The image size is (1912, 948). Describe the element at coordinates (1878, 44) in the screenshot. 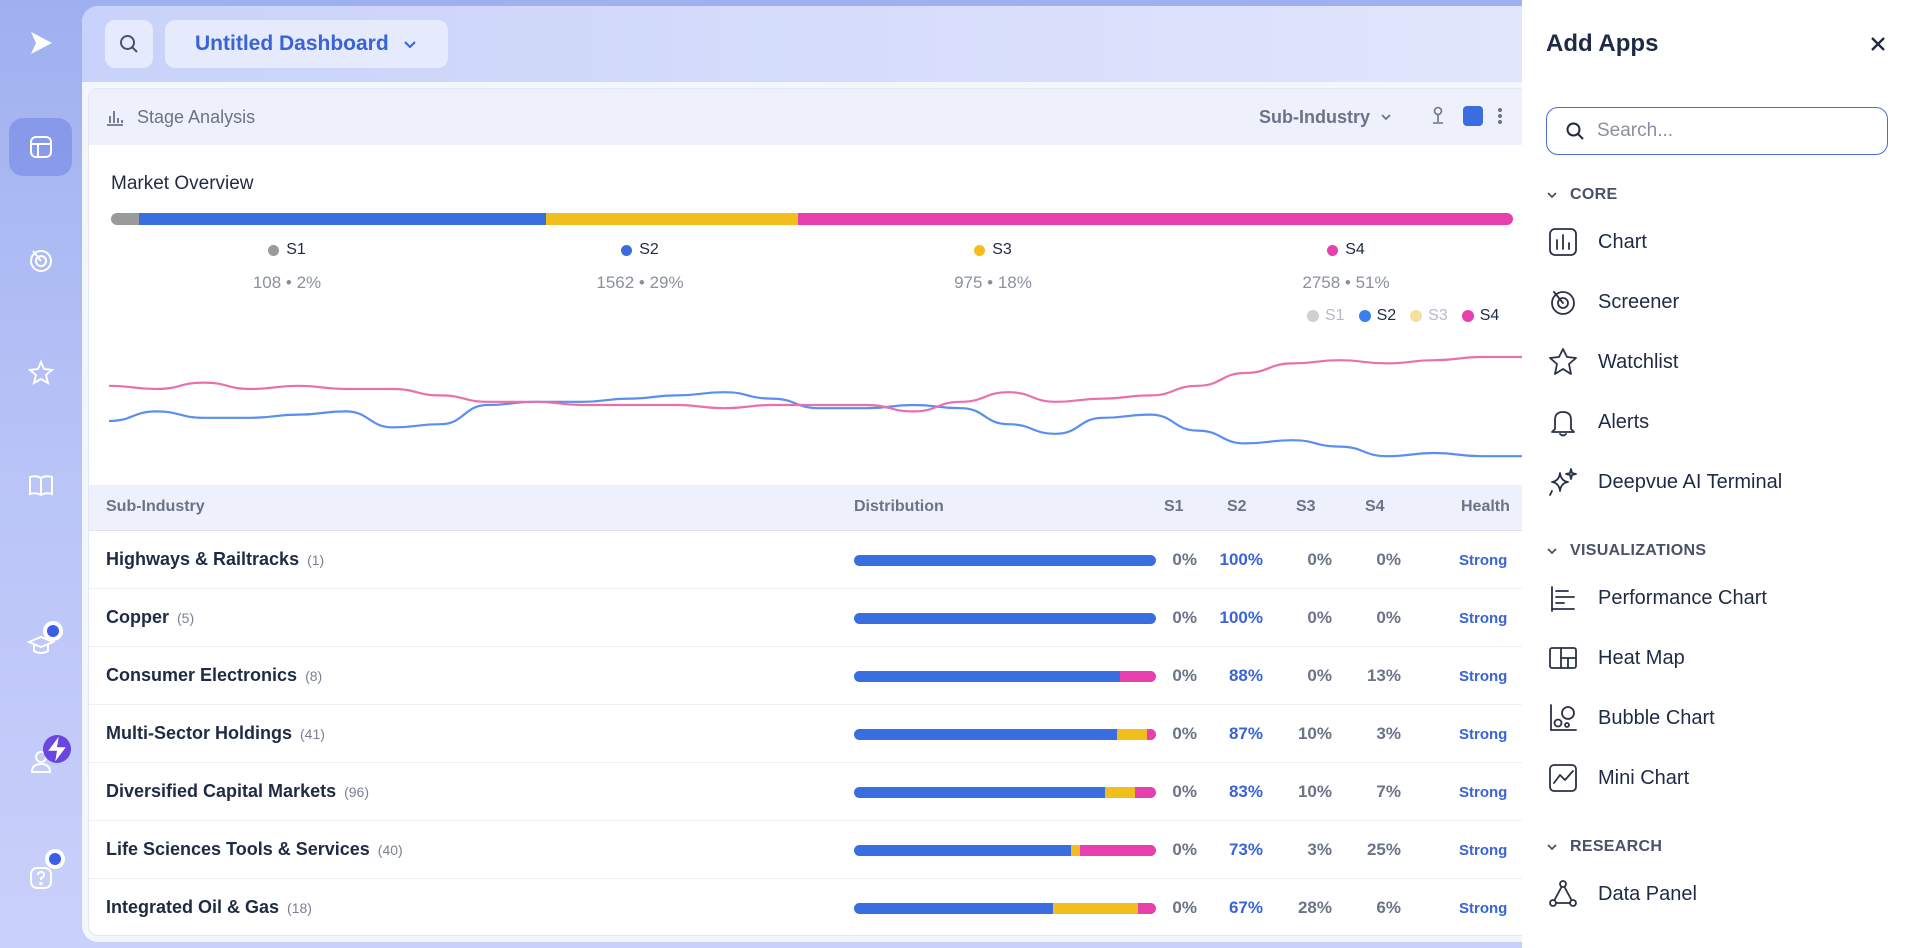

I see `close-panel-button` at that location.